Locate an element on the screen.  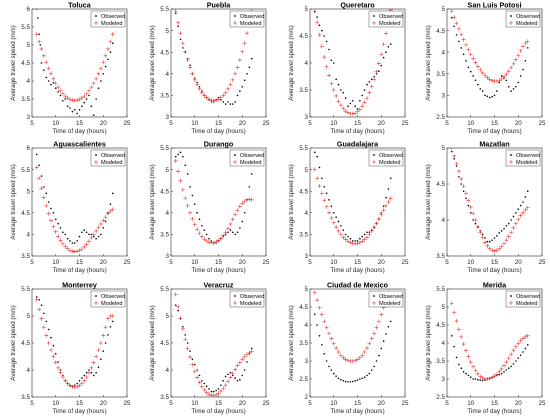
legend-label: Observed is located at coordinates (528, 156).